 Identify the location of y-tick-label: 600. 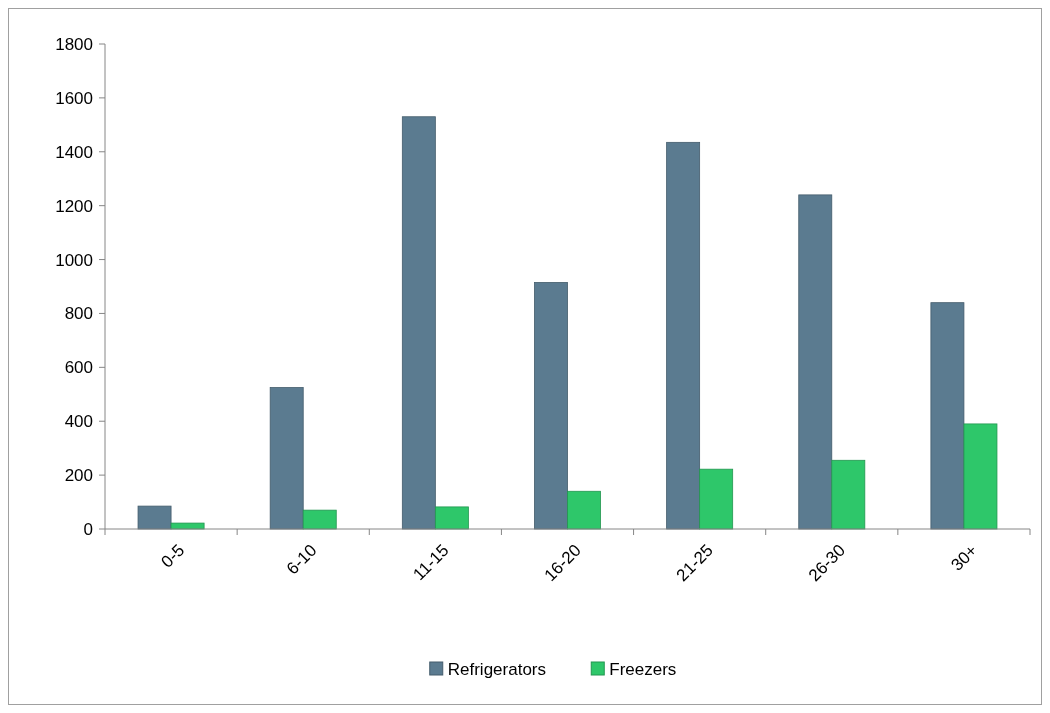
(78, 368).